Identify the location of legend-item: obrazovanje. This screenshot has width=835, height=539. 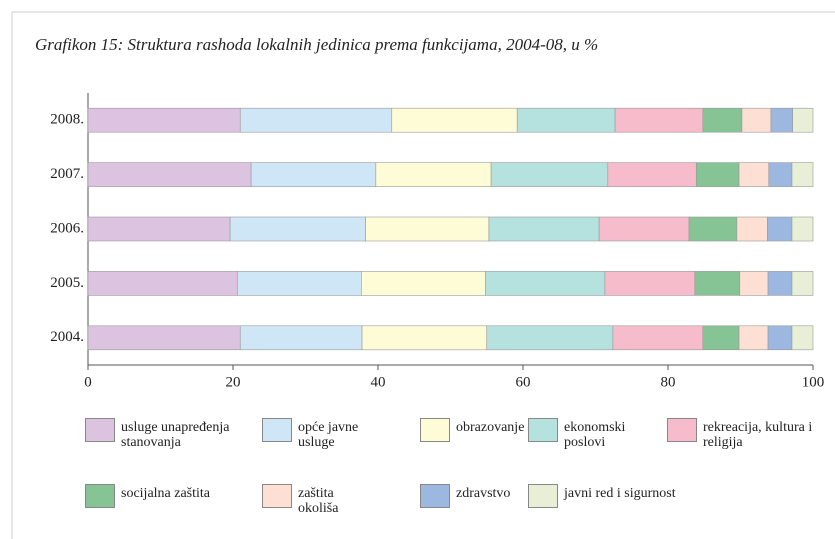
(488, 430).